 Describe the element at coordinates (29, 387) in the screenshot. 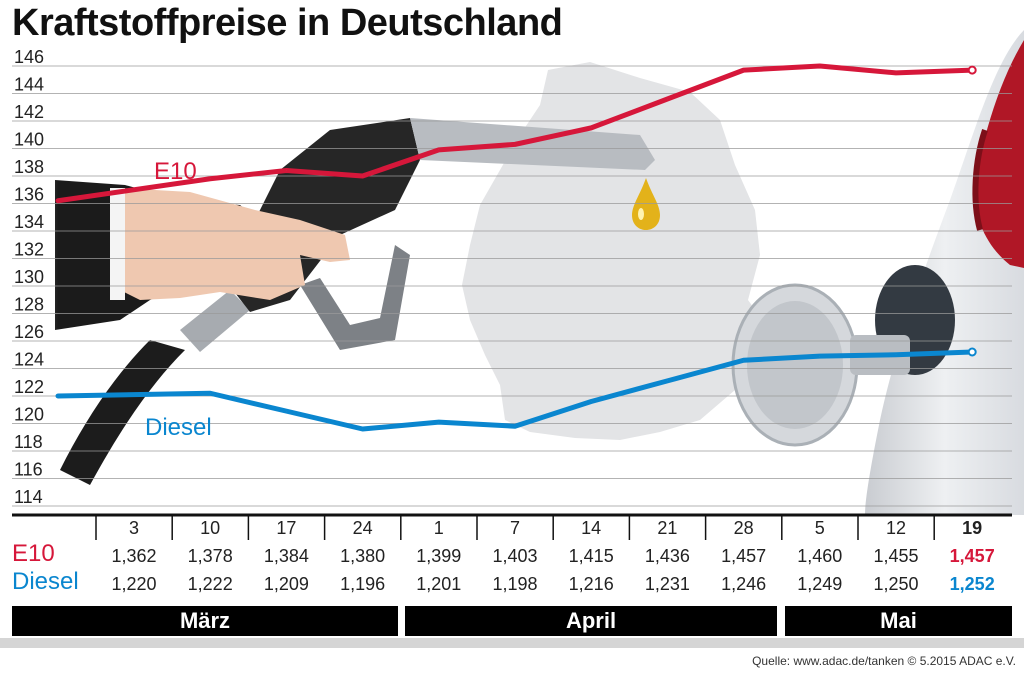

I see `y-tick-label: 122` at that location.